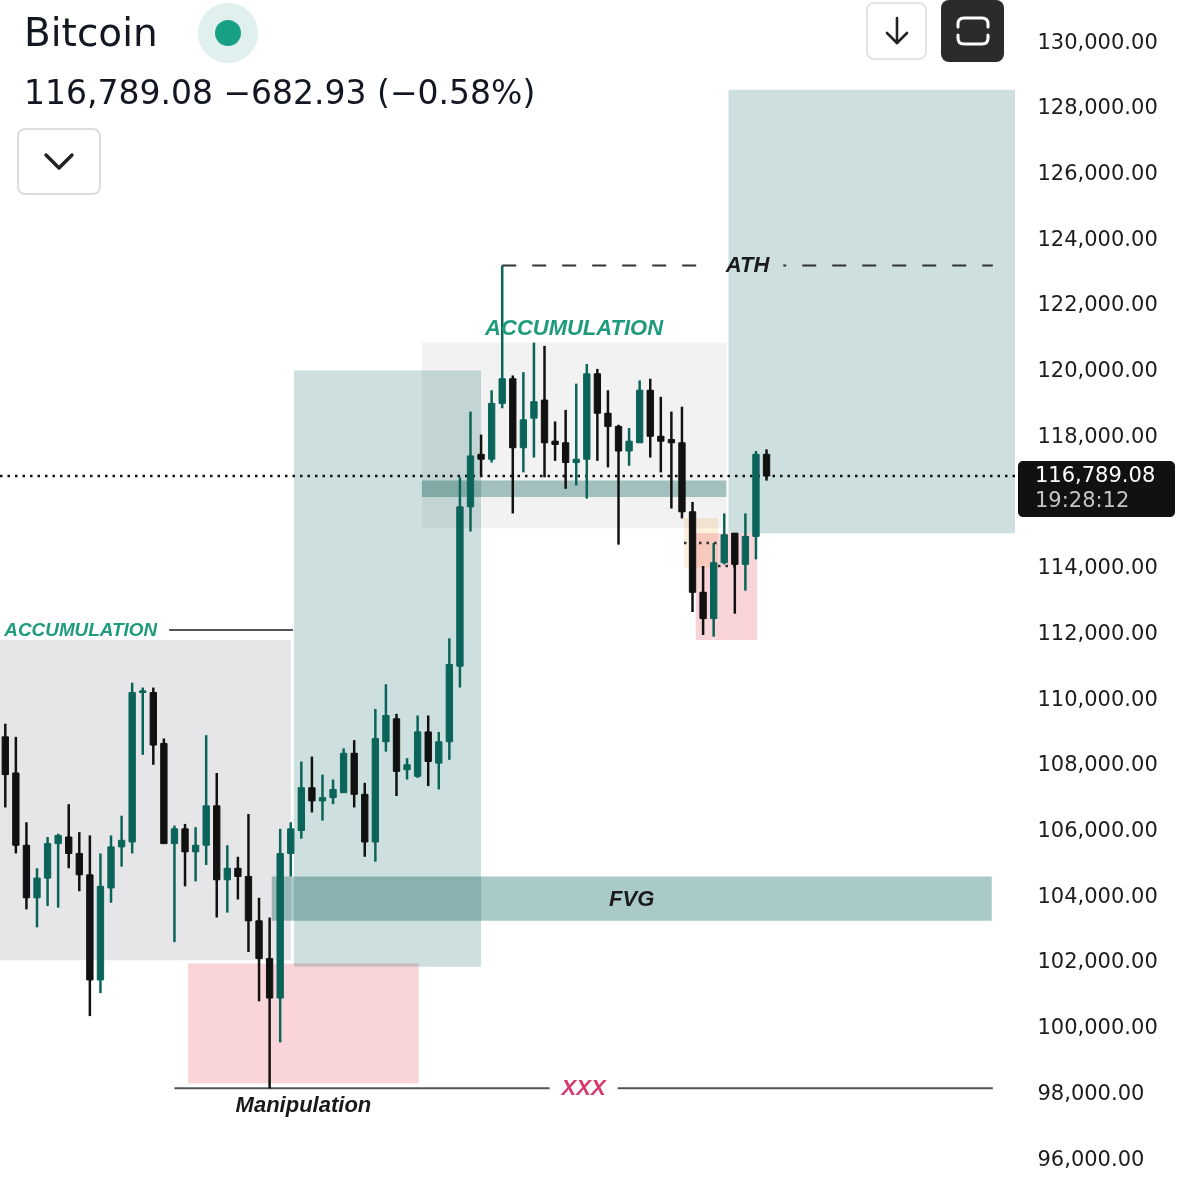 The image size is (1188, 1200). I want to click on text: 116,789.08 −682.93 (−0.58%), so click(280, 93).